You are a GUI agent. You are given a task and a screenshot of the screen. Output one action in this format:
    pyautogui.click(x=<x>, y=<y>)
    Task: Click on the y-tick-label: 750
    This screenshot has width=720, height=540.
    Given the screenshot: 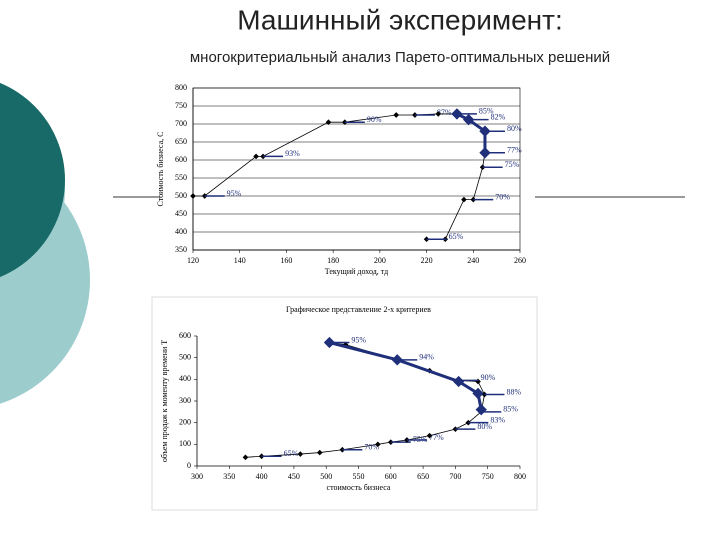 What is the action you would take?
    pyautogui.click(x=181, y=105)
    